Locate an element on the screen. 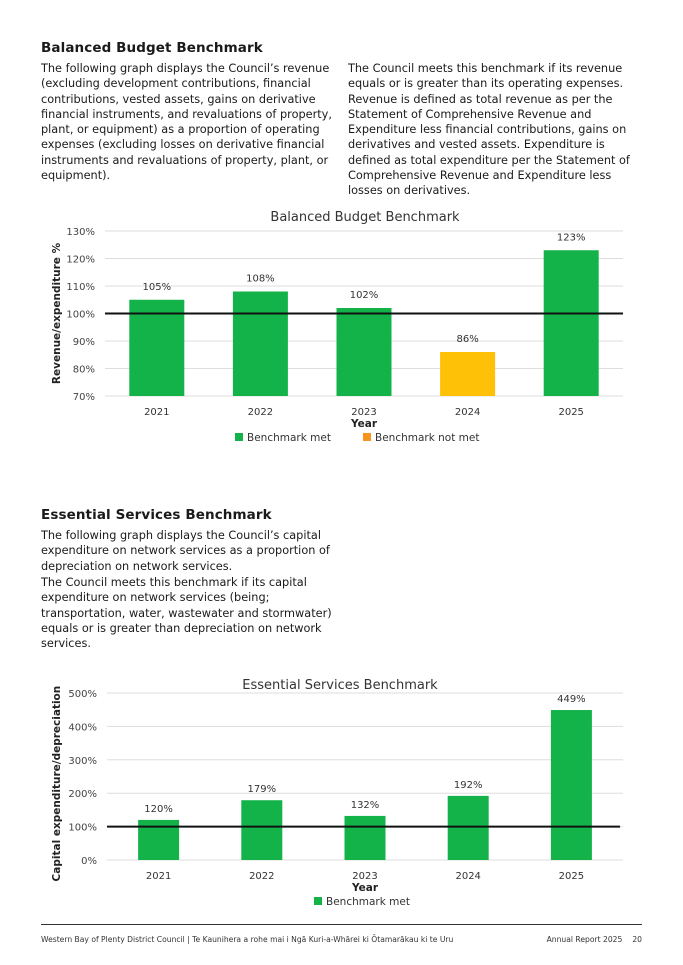  y-tick-label: 70% is located at coordinates (84, 397).